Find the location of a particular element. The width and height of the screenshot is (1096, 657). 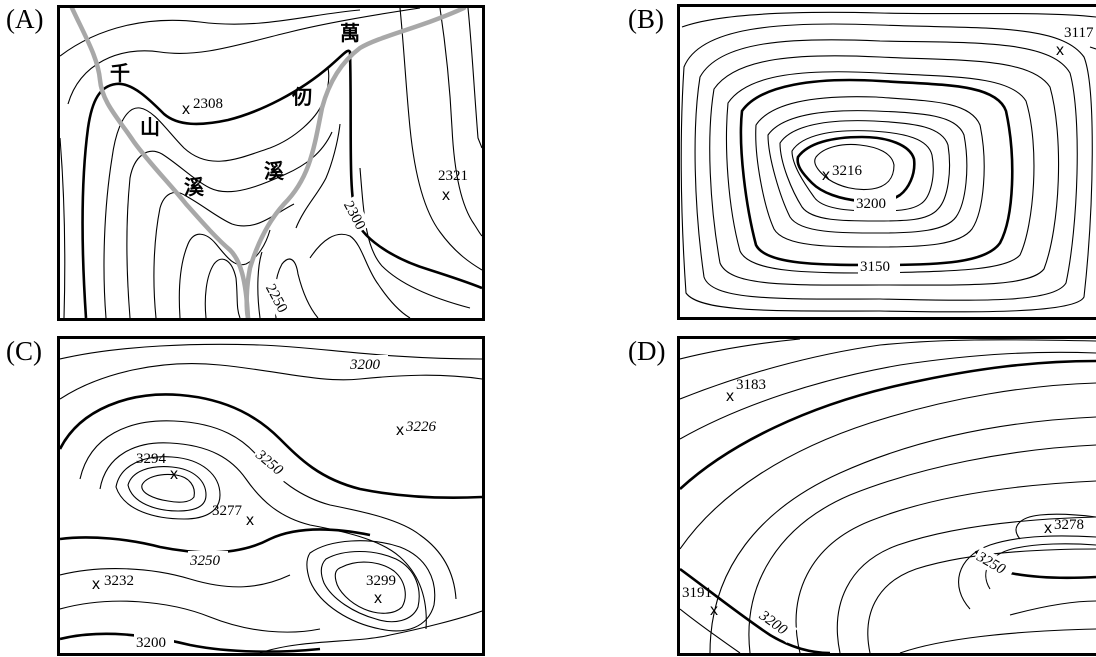

panel-label-a: (A) is located at coordinates (25, 19).